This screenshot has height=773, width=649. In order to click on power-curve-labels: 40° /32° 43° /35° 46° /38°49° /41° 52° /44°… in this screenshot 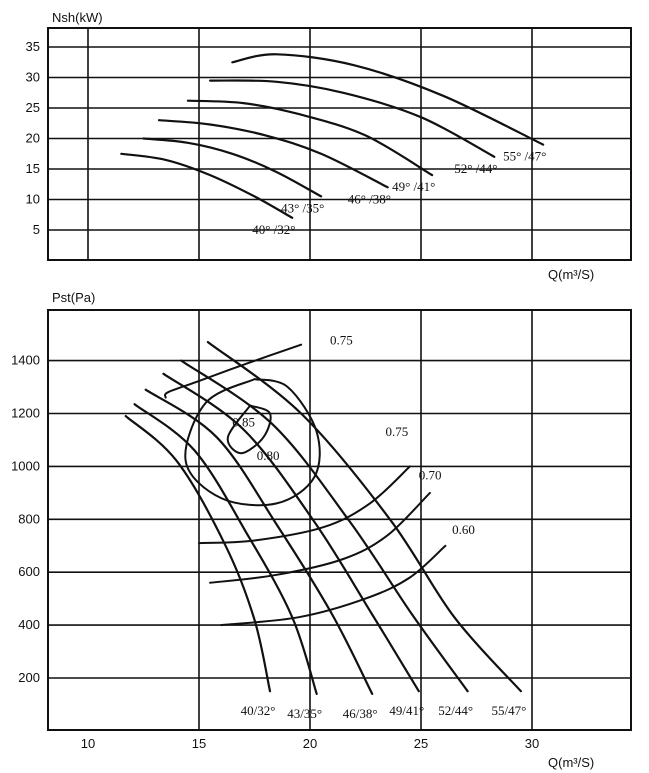, I will do `click(399, 193)`.